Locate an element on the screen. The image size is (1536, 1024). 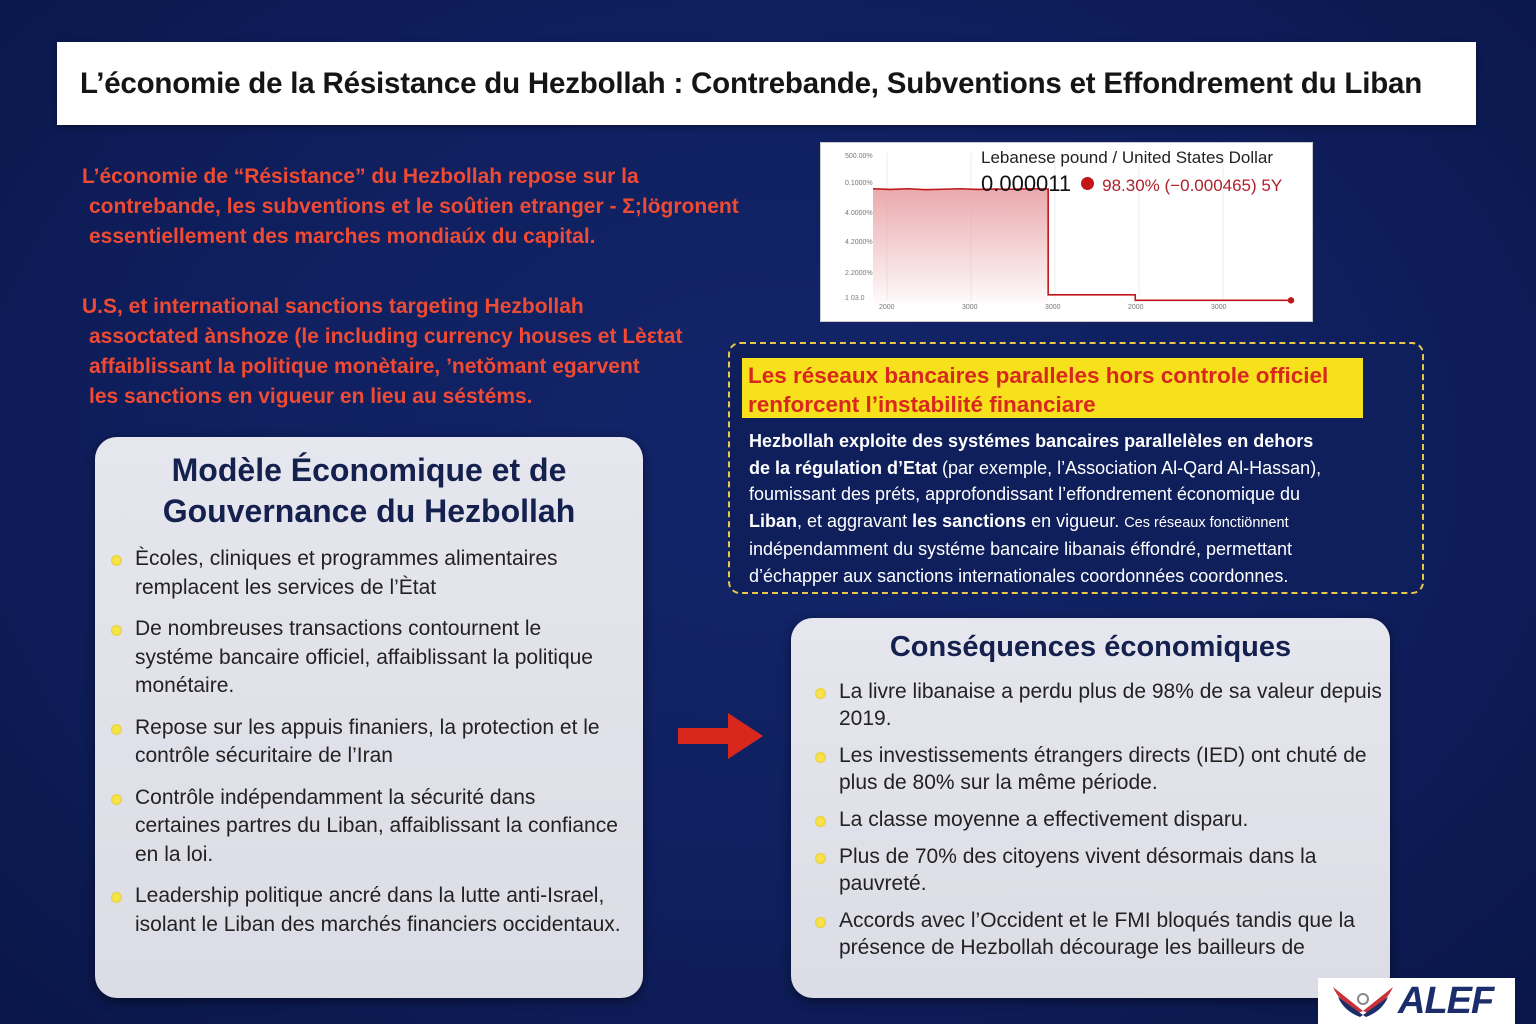
chart-value-row: 0.000011 98.30% (−0.000465) 5Y is located at coordinates (1131, 184).